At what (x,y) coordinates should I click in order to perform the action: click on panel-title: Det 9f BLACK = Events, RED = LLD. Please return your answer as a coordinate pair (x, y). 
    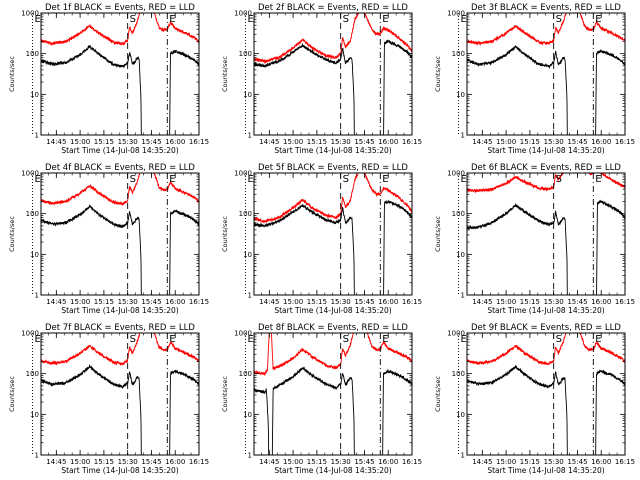
    Looking at the image, I should click on (546, 328).